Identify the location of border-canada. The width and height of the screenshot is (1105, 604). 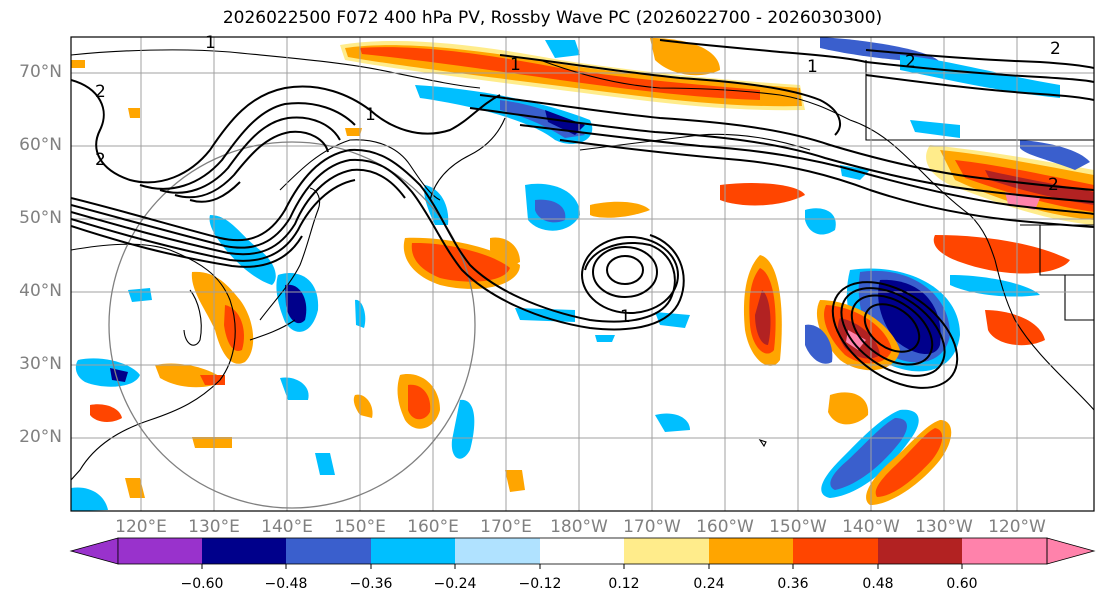
(979, 100).